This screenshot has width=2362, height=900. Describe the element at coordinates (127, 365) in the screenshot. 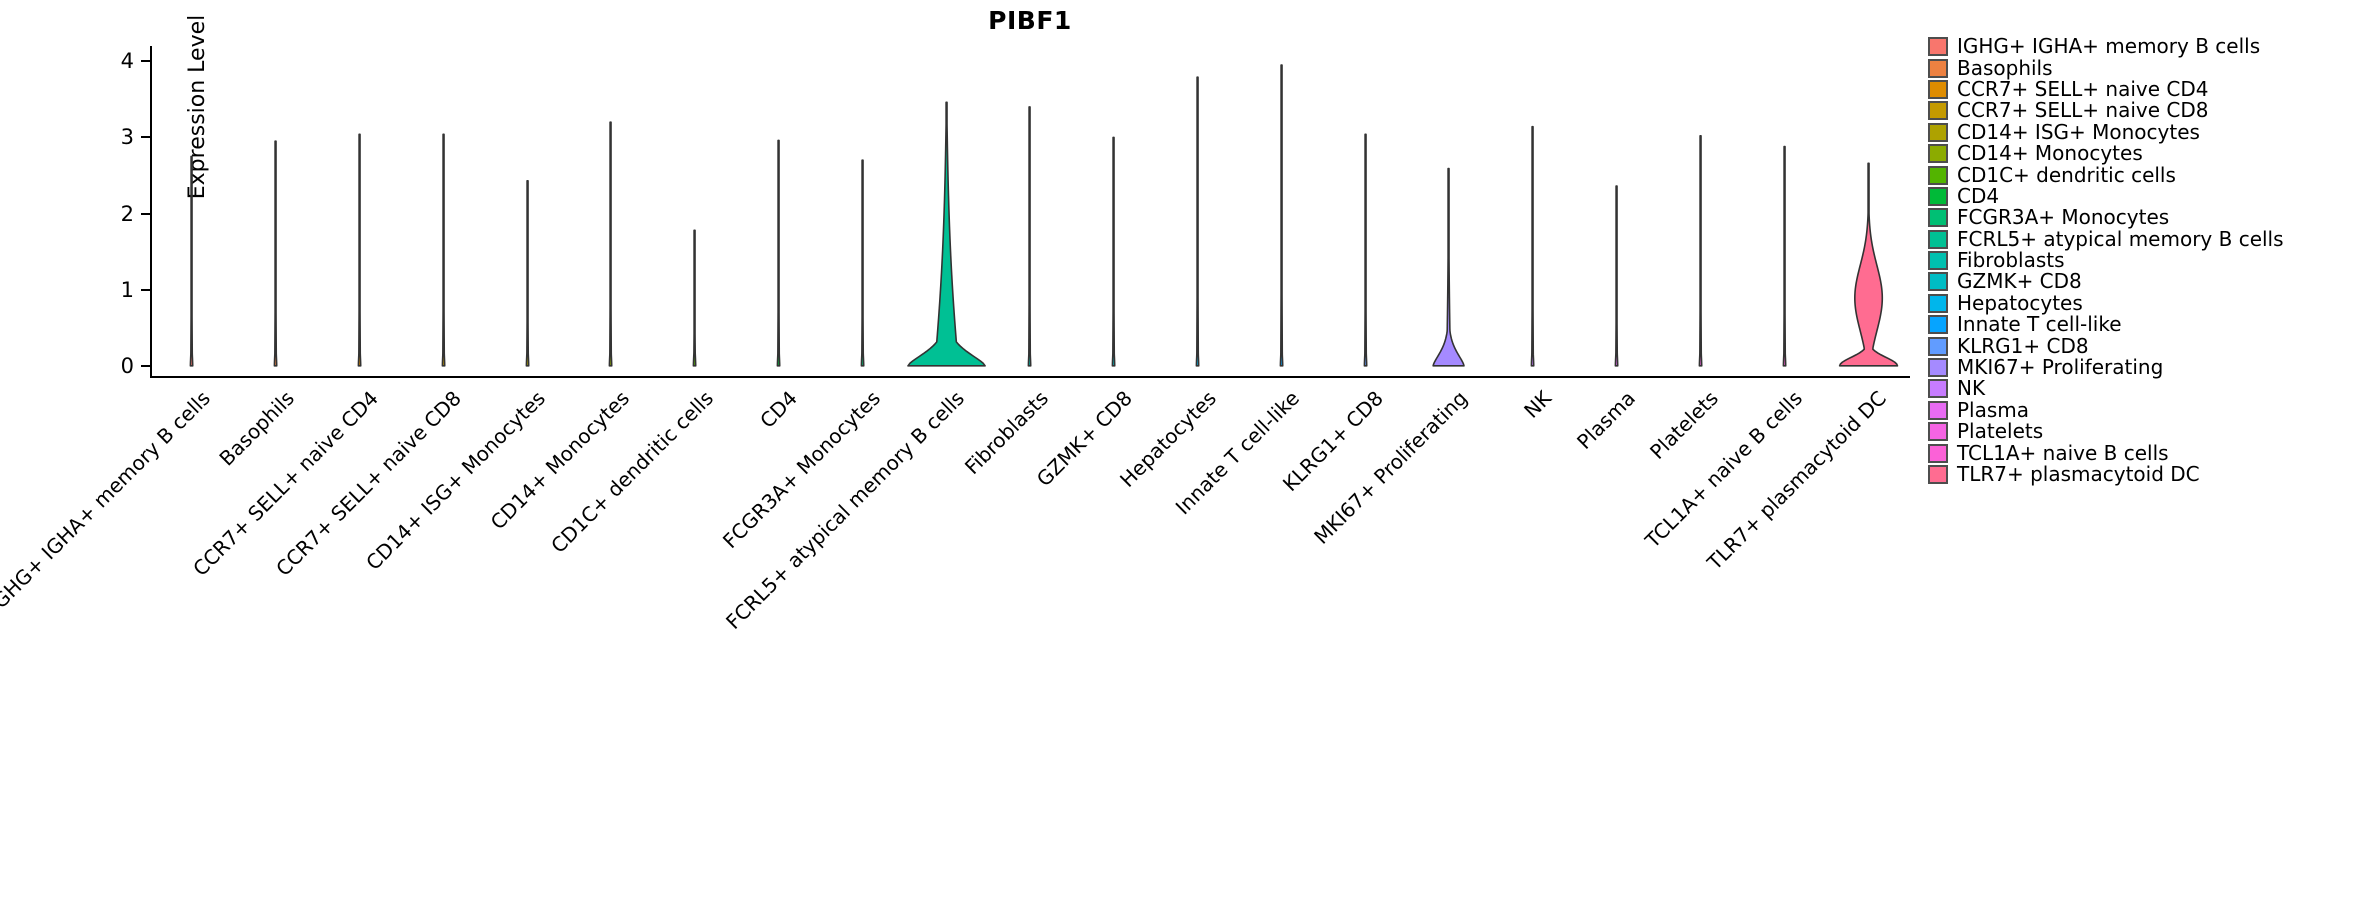

I see `y-axis-tick-label: 0` at that location.